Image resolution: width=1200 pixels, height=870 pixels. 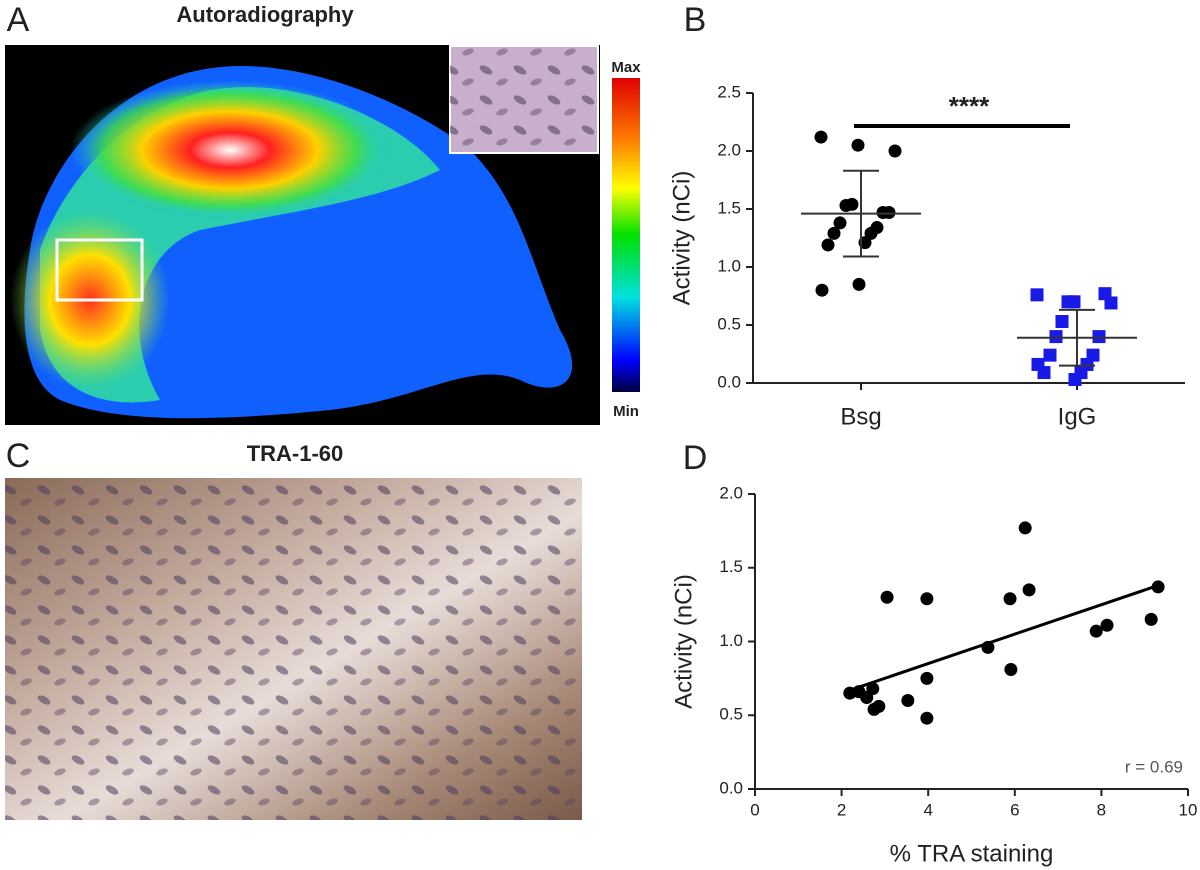 What do you see at coordinates (524, 99) in the screenshot?
I see `histology-inset` at bounding box center [524, 99].